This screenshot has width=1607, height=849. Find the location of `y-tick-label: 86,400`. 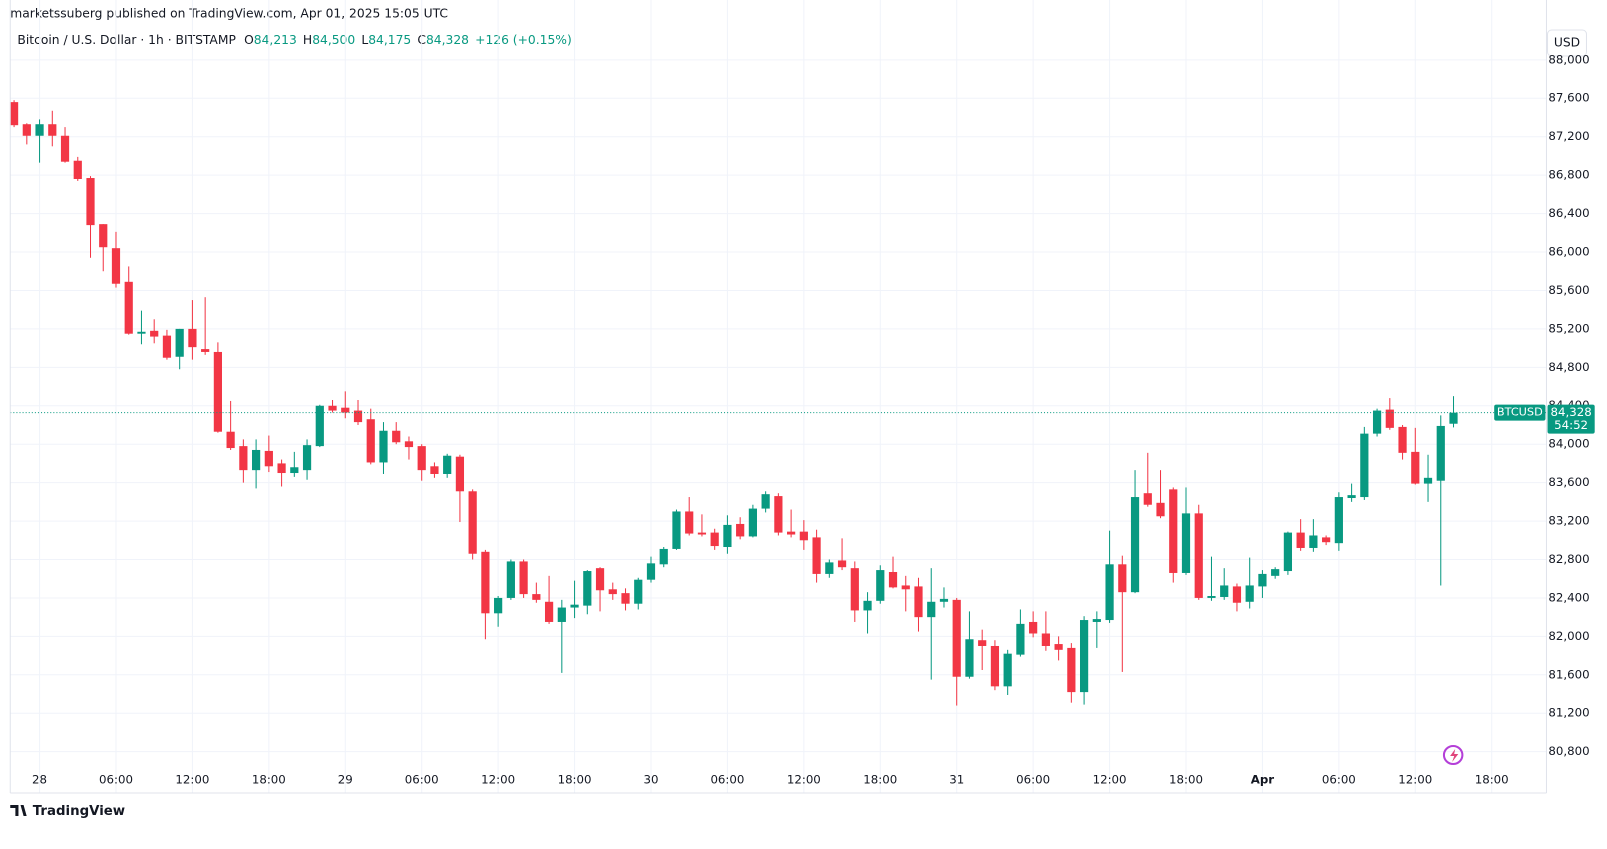

y-tick-label: 86,400 is located at coordinates (1568, 213).